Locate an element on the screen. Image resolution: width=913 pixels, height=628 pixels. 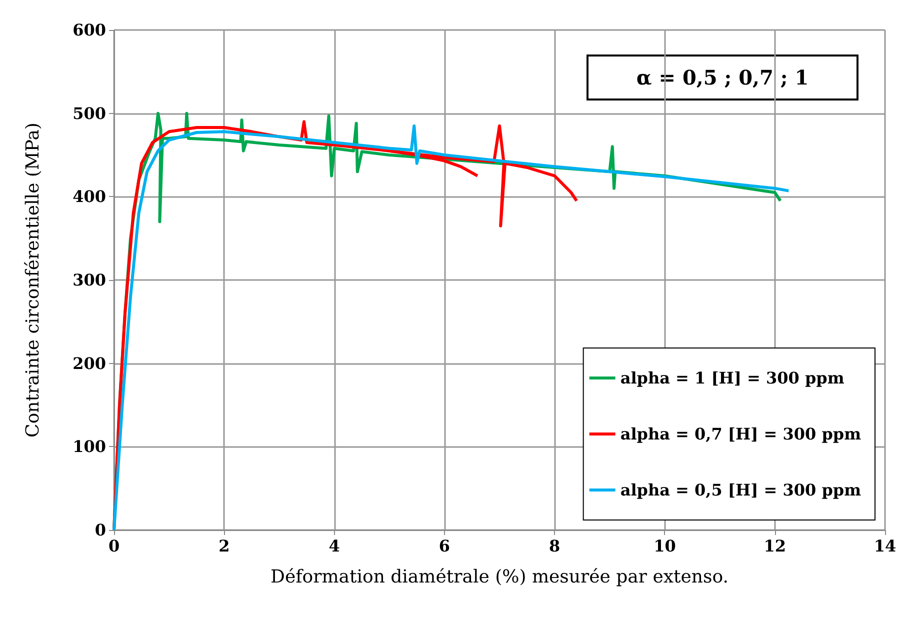
x-tick-label: 0 is located at coordinates (114, 546).